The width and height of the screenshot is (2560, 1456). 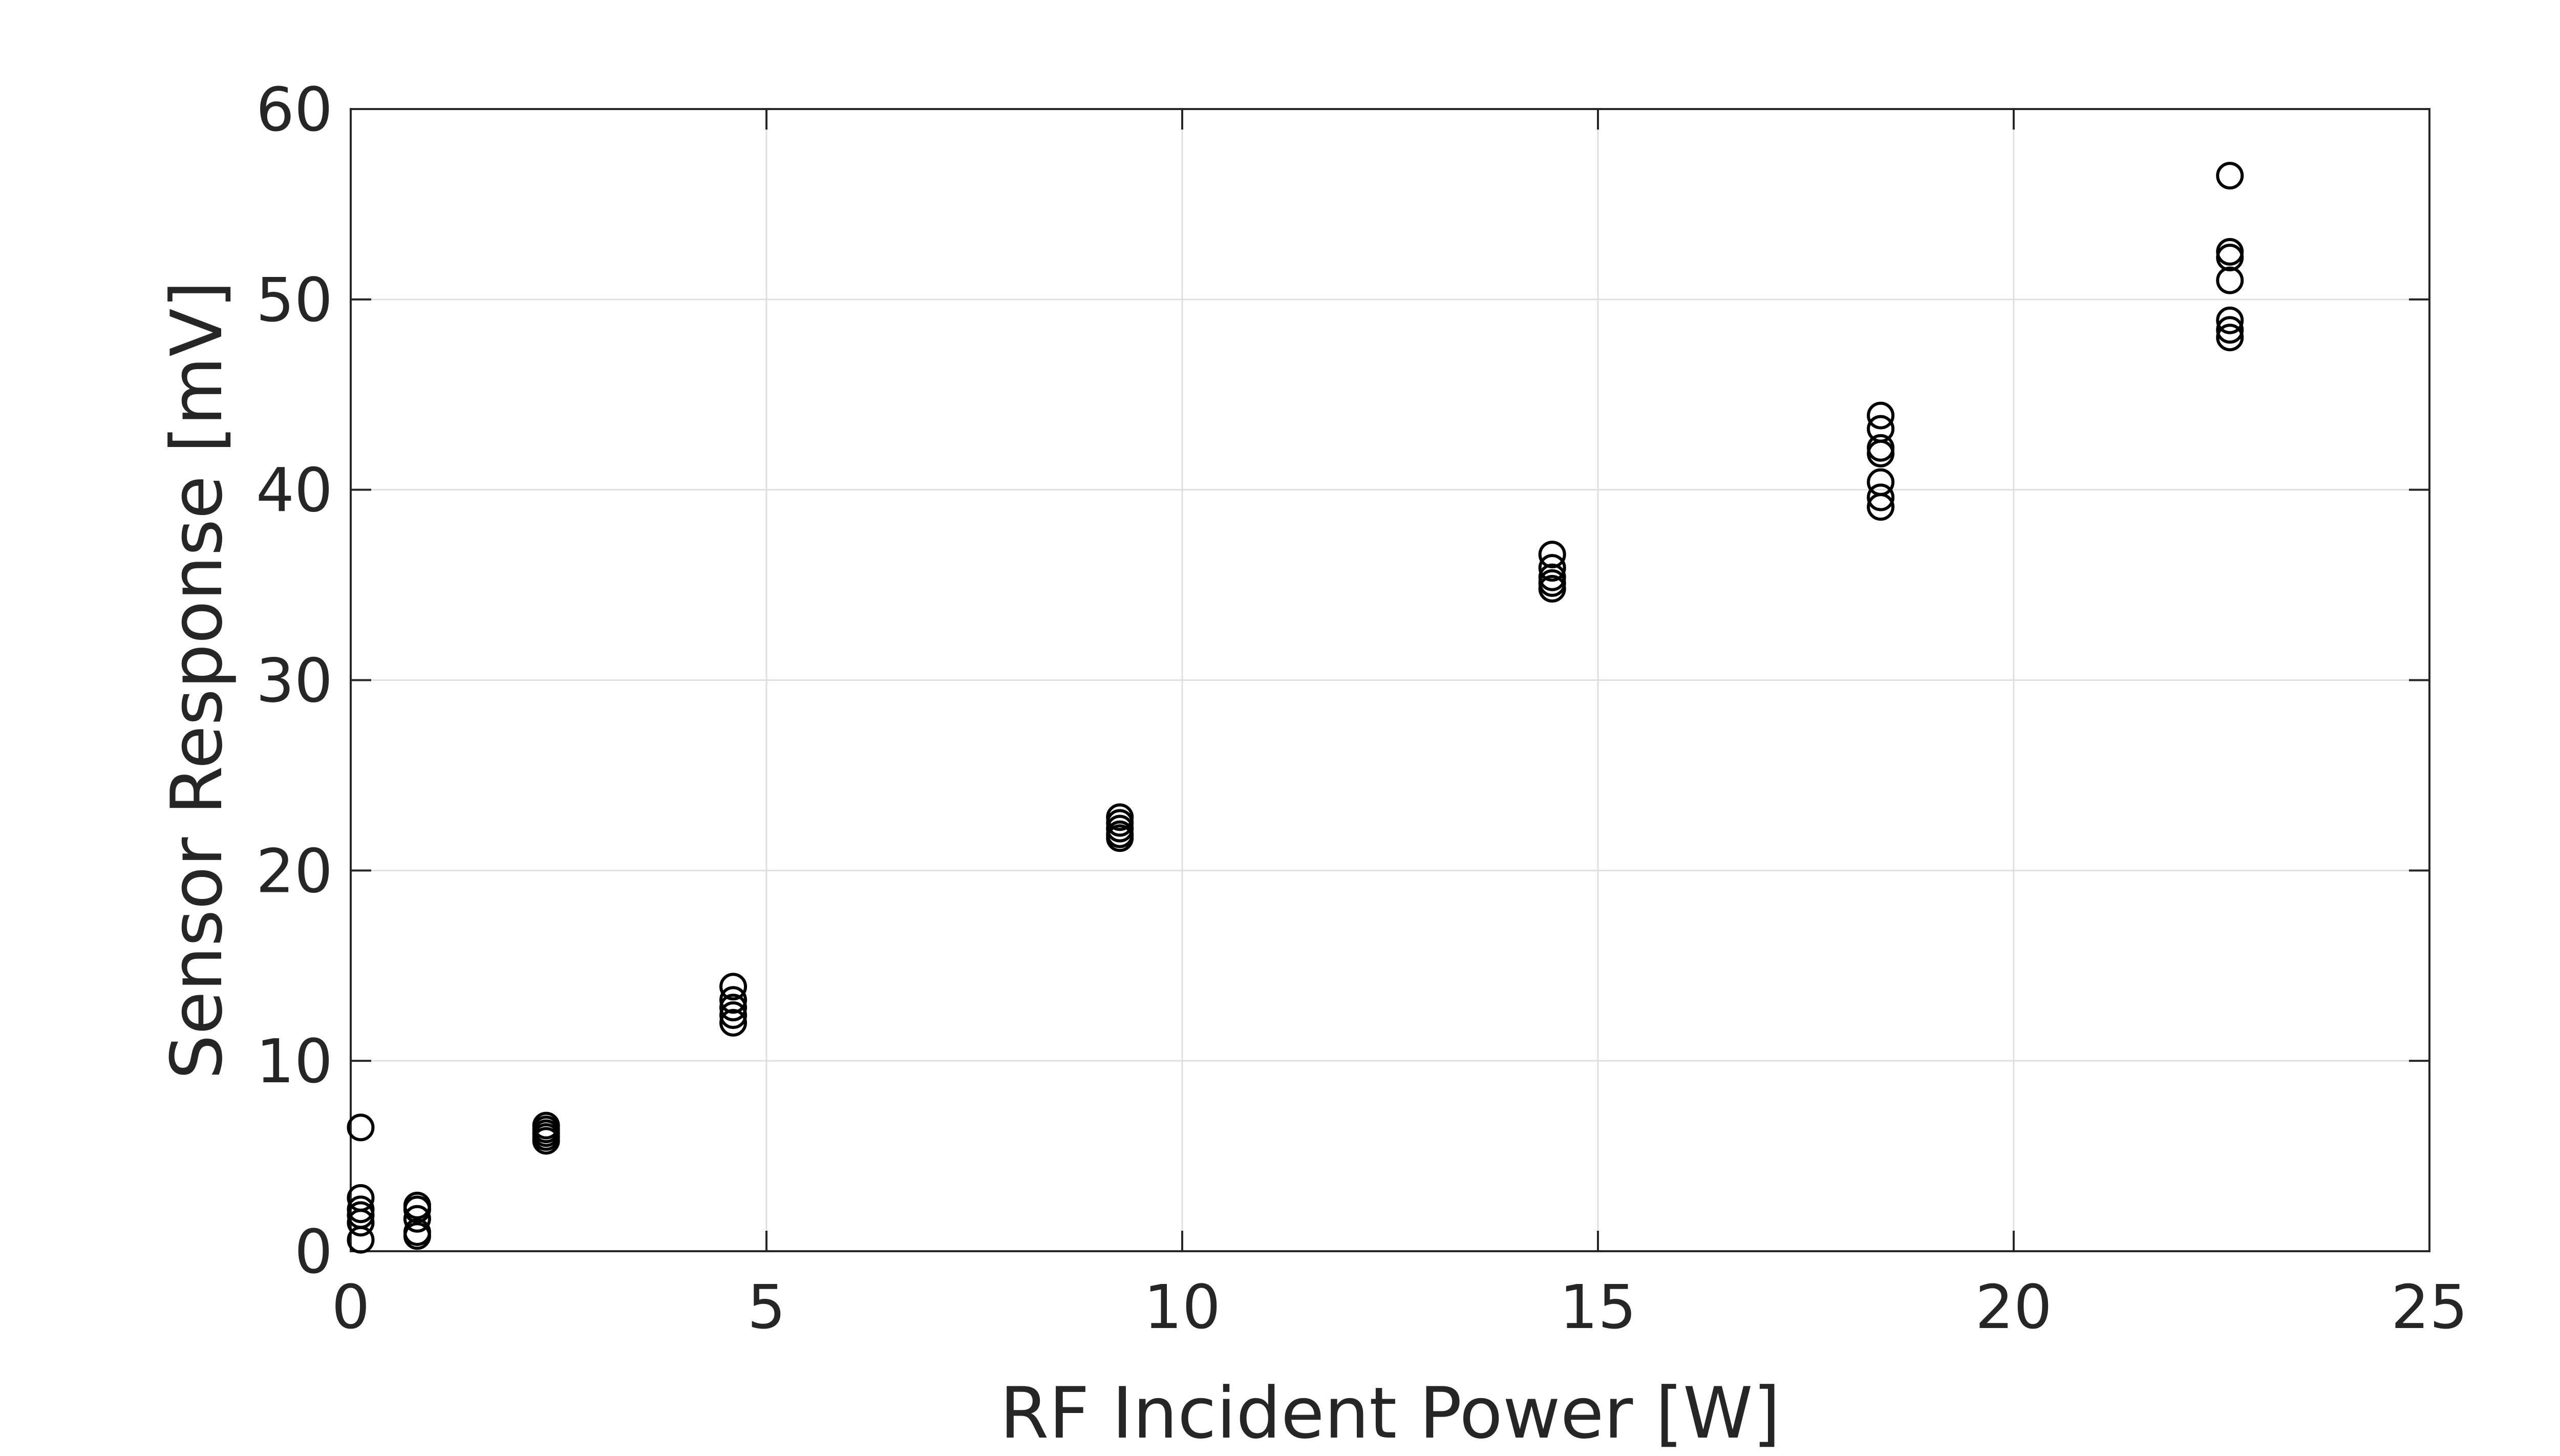 I want to click on x-tick-label: 5, so click(x=766, y=1307).